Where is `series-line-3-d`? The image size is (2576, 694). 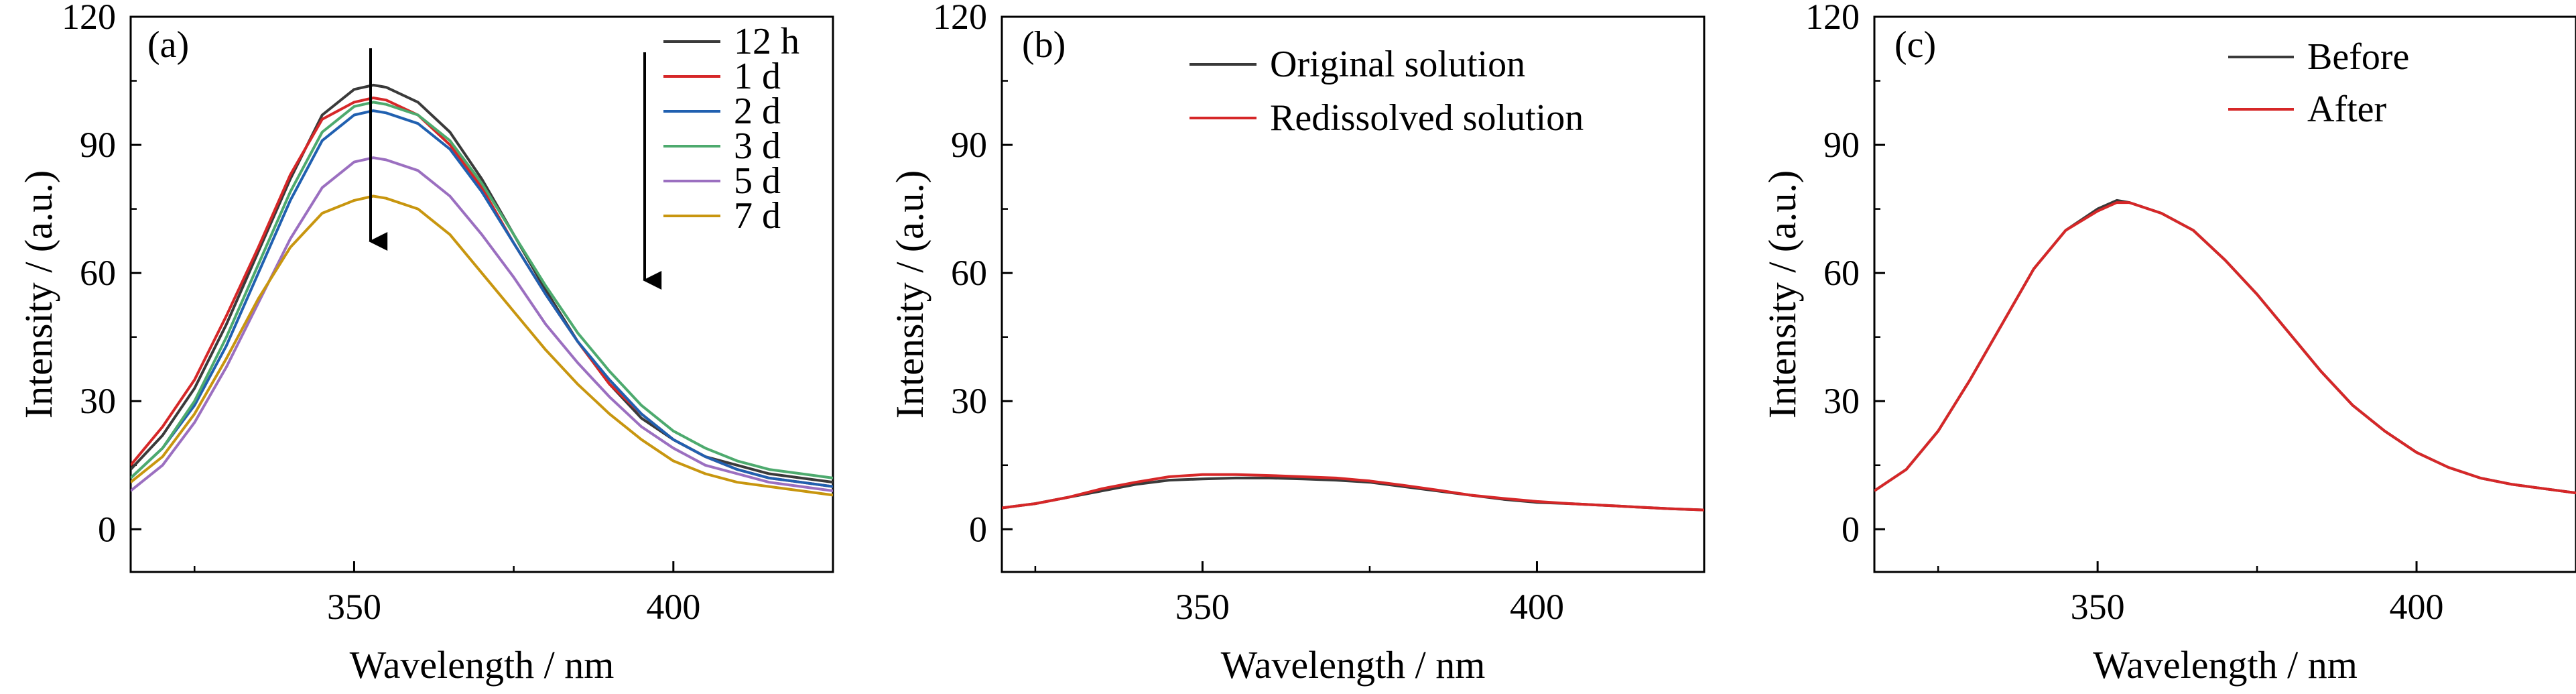
series-line-3-d is located at coordinates (482, 290).